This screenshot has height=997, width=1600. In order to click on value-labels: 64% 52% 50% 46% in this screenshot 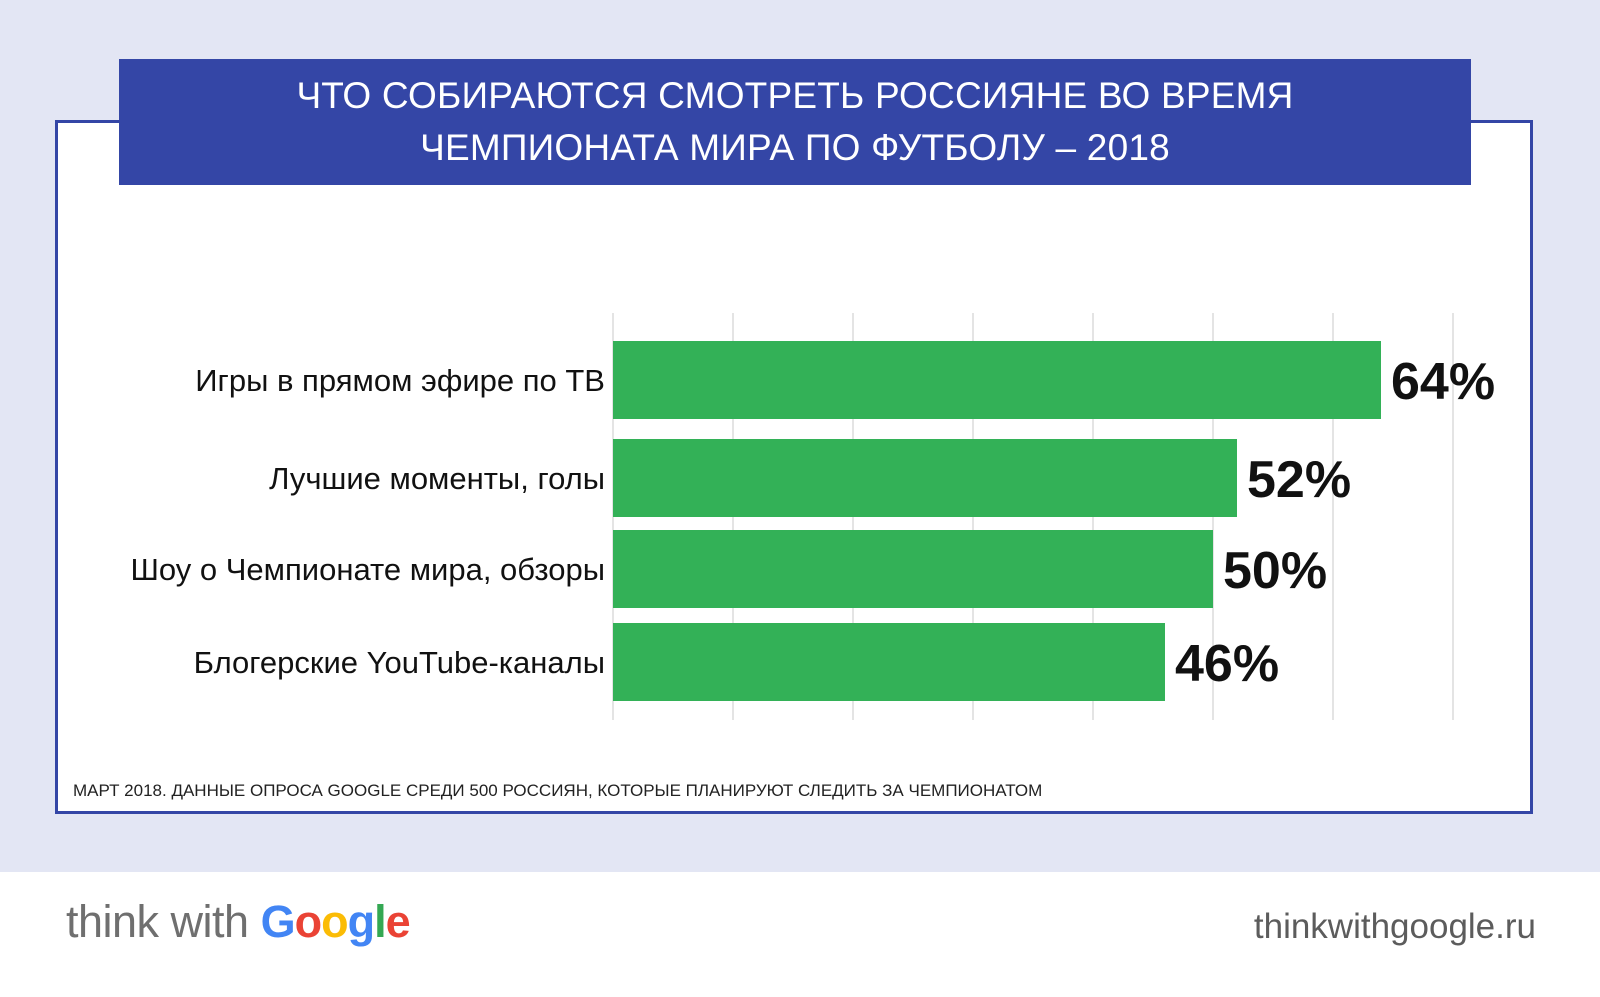, I will do `click(1335, 523)`.